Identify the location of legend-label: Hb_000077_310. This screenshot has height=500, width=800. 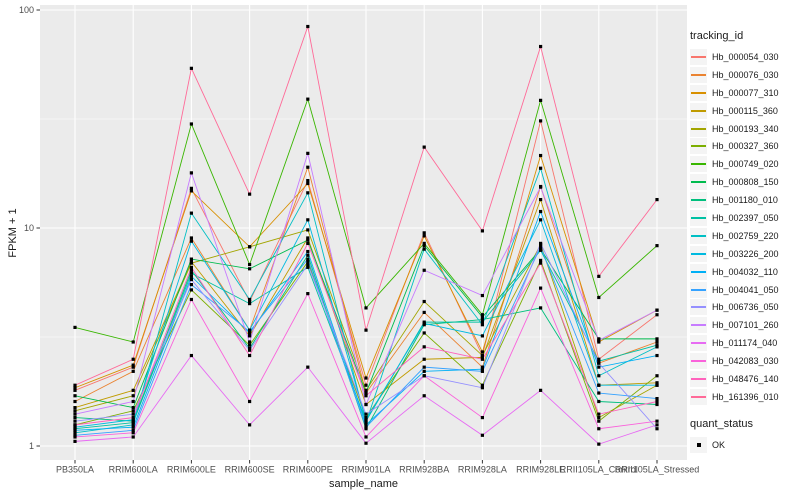
(745, 92).